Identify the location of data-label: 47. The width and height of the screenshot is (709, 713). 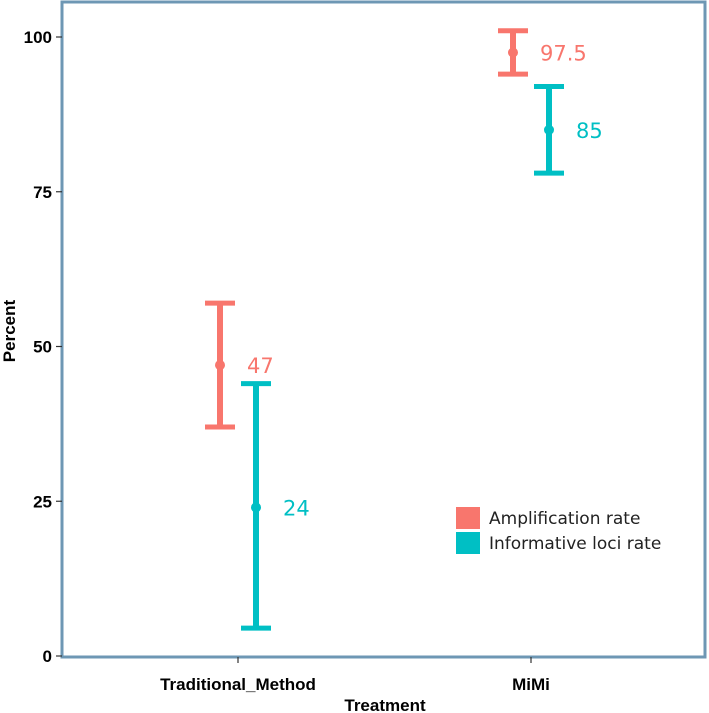
(260, 366).